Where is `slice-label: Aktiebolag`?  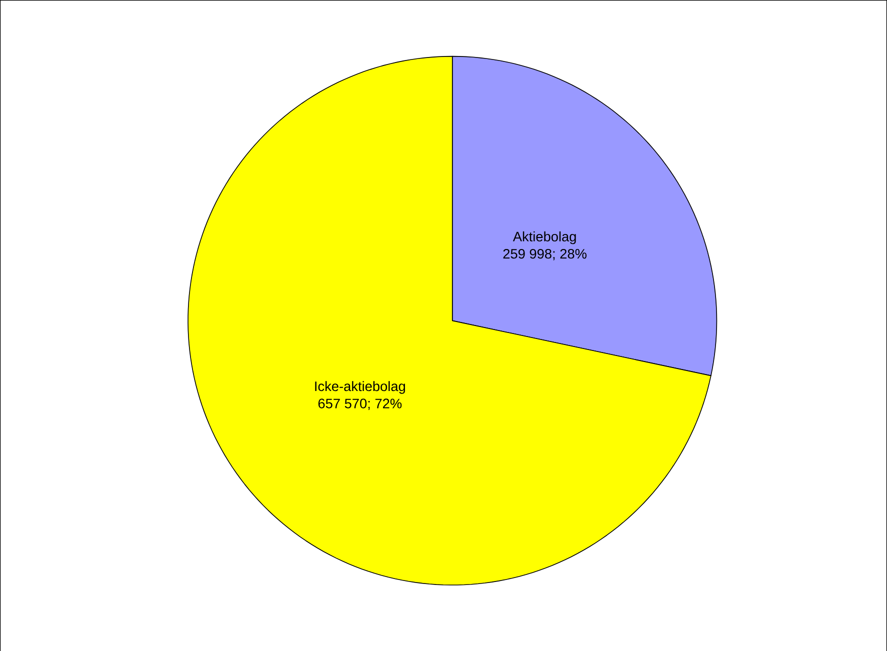 slice-label: Aktiebolag is located at coordinates (544, 237).